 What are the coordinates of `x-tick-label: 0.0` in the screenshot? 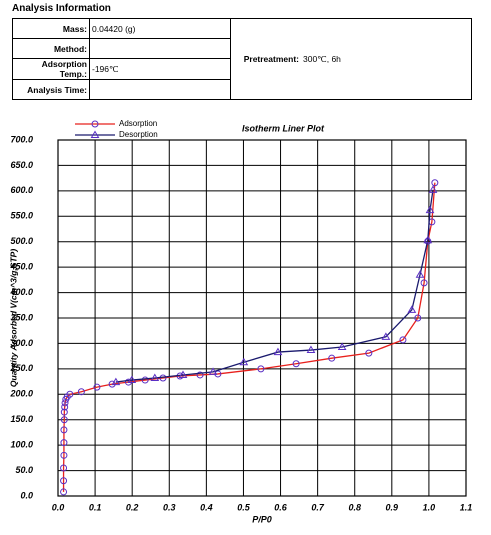 It's located at (58, 507).